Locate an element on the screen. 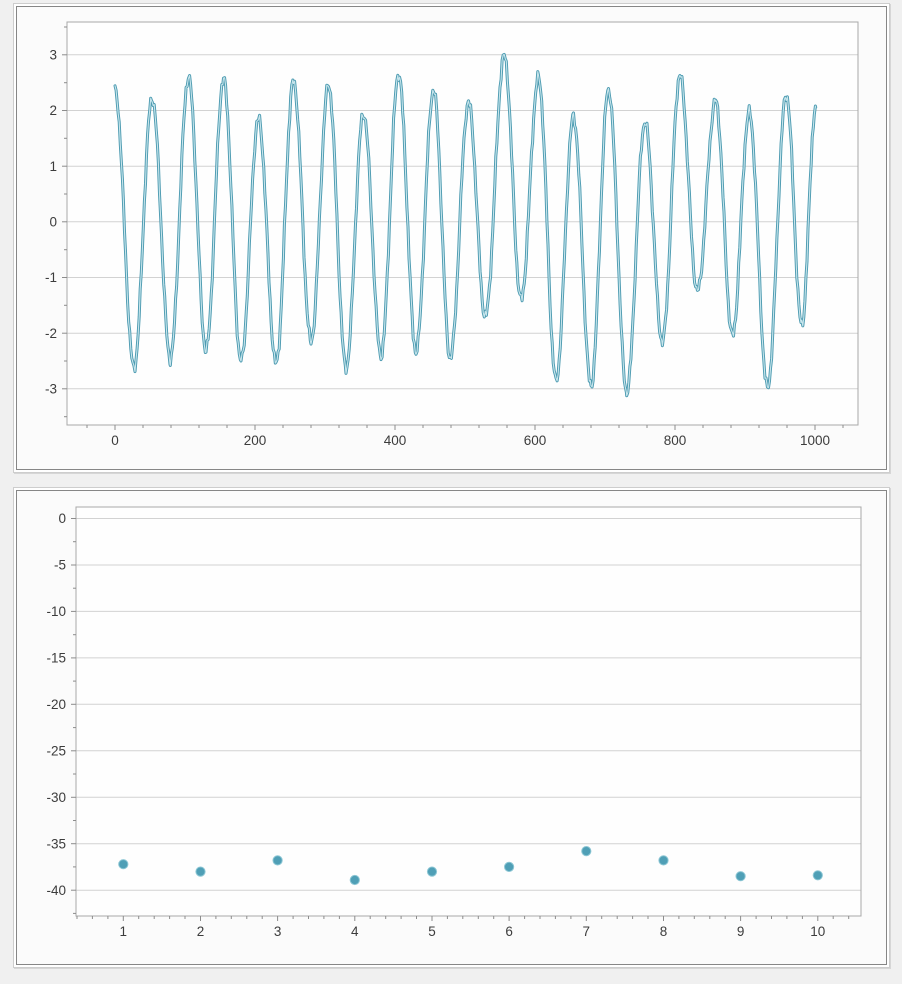 The image size is (902, 984). svg-text: -2 is located at coordinates (51, 333).